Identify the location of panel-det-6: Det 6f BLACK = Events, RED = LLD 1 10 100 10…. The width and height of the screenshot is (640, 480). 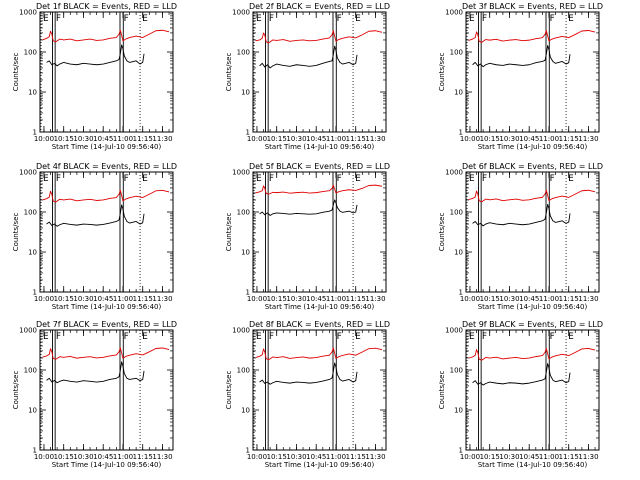
(520, 236).